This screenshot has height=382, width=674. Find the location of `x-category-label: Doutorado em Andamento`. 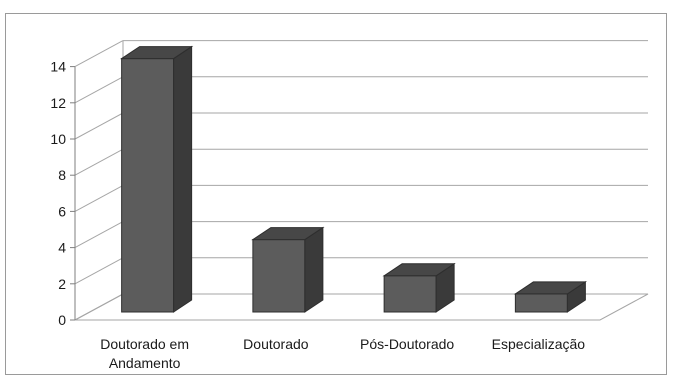

x-category-label: Doutorado em Andamento is located at coordinates (144, 353).